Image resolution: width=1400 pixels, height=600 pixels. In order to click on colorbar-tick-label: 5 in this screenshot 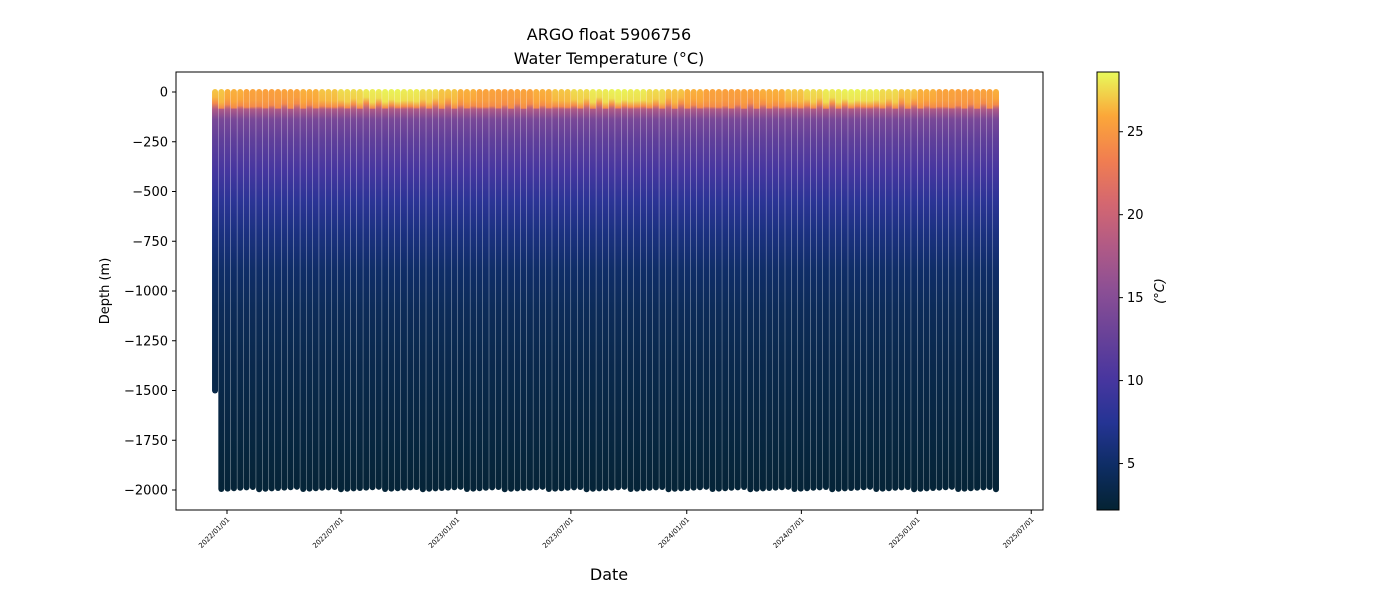, I will do `click(1131, 464)`.